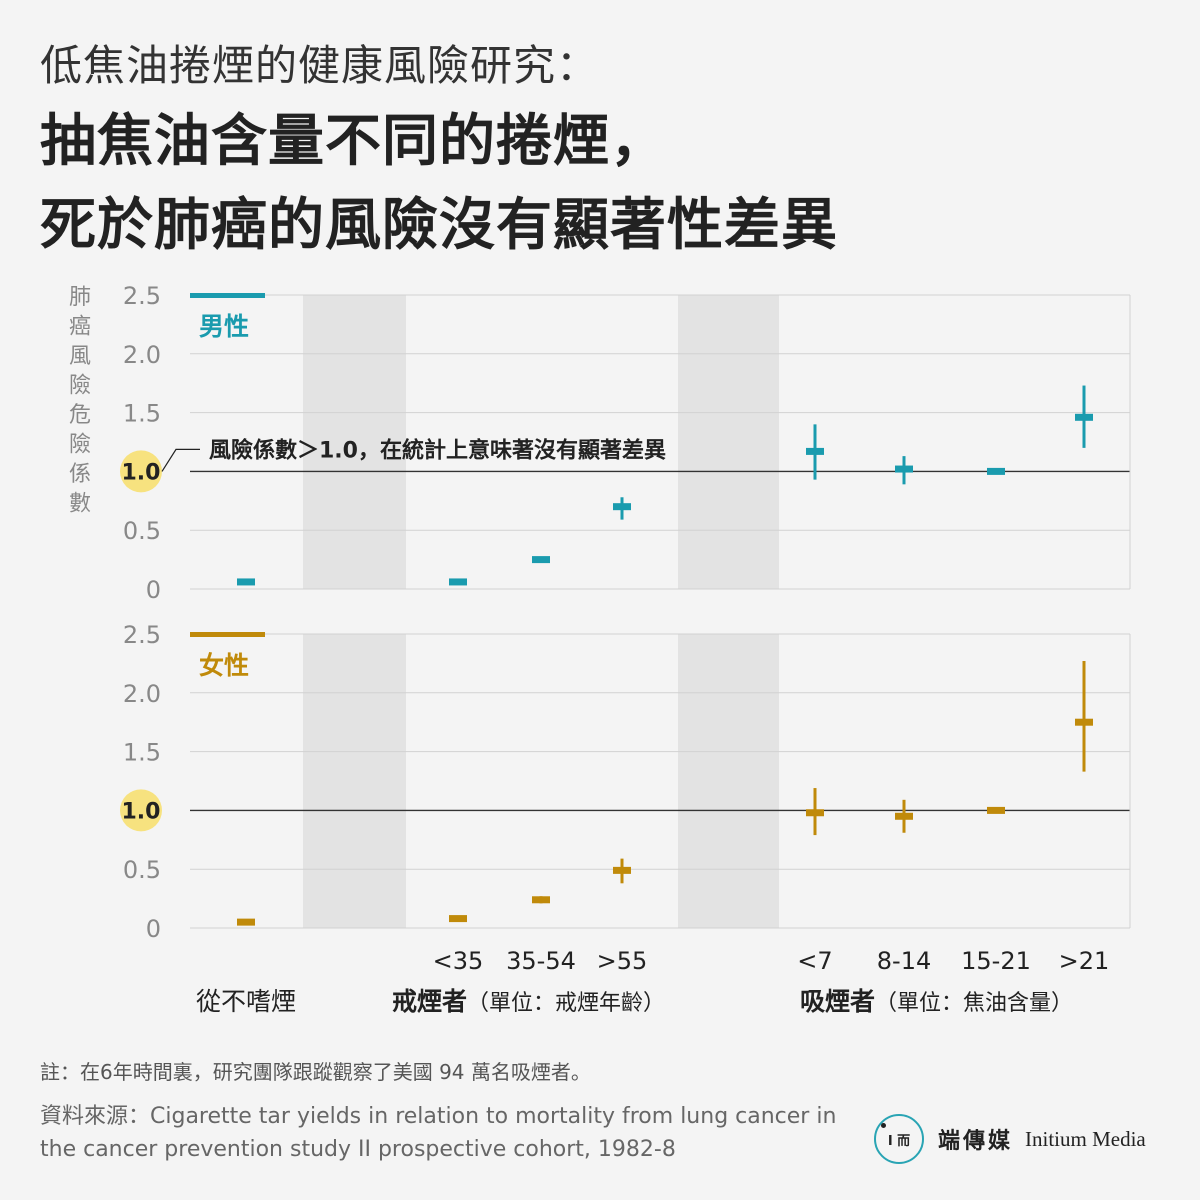 The height and width of the screenshot is (1200, 1200). Describe the element at coordinates (1084, 961) in the screenshot. I see `x-tick-label: >21` at that location.